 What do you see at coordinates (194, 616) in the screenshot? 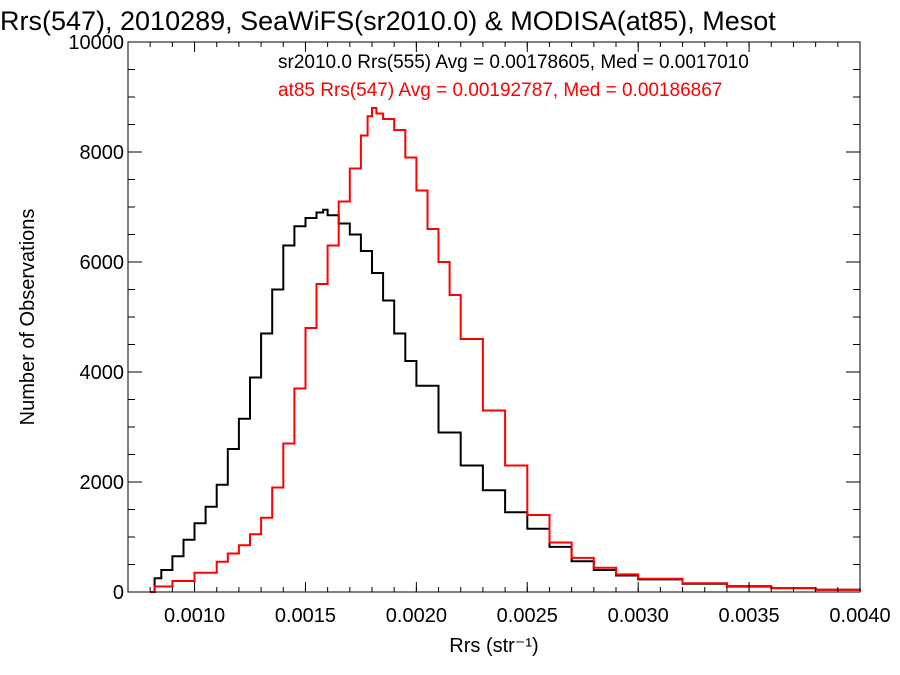
I see `x-tick-label: 0.0010` at bounding box center [194, 616].